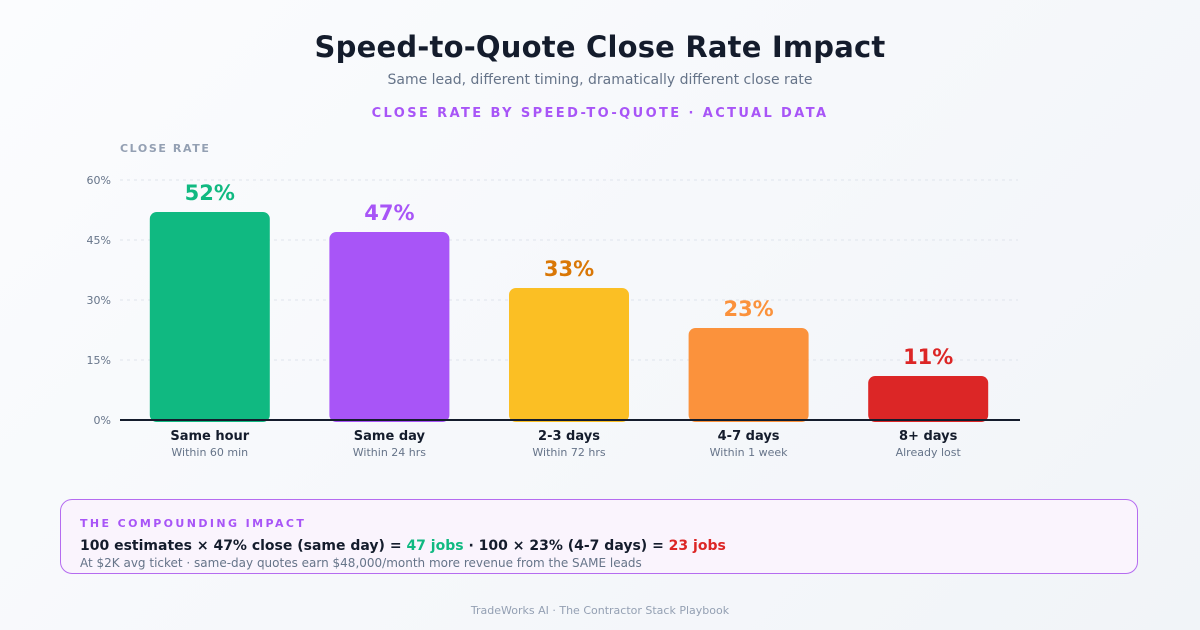 This screenshot has height=630, width=1200. Describe the element at coordinates (569, 436) in the screenshot. I see `x-category-label: 2-3 days` at that location.